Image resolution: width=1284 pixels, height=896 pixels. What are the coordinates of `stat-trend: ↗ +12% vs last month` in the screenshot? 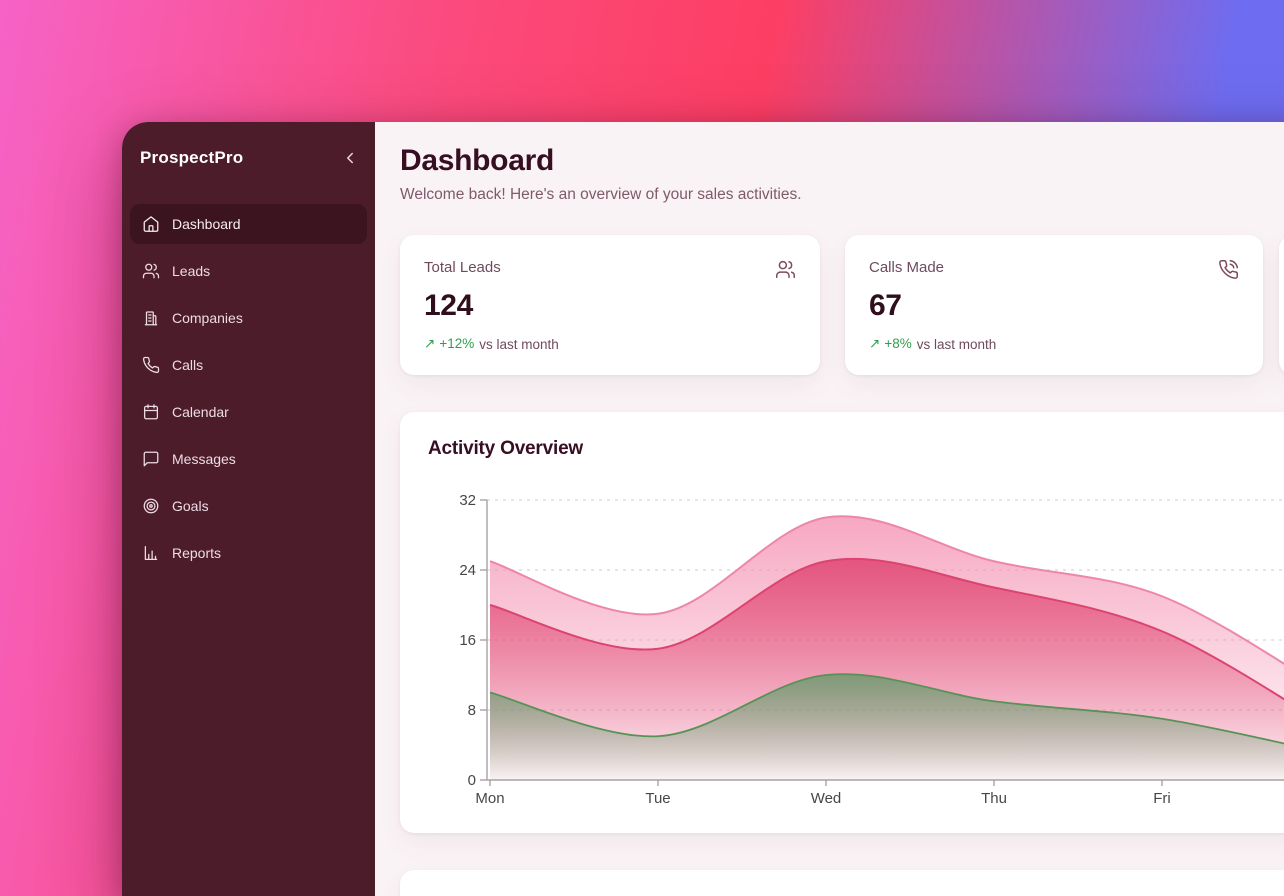 It's located at (610, 344).